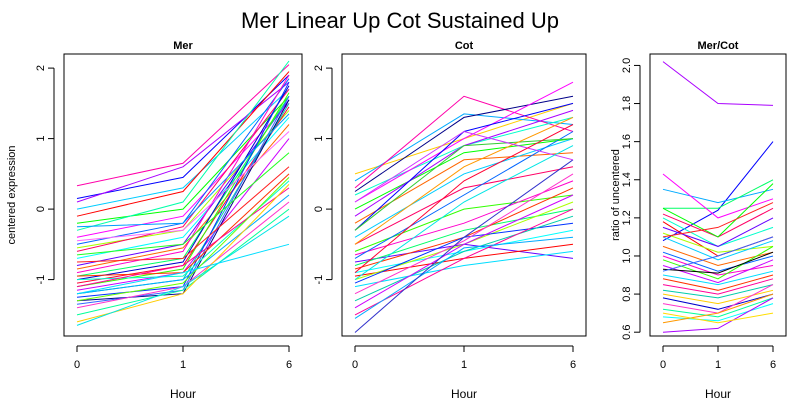 The height and width of the screenshot is (400, 800). Describe the element at coordinates (627, 255) in the screenshot. I see `y-tick-label: 1.0` at that location.